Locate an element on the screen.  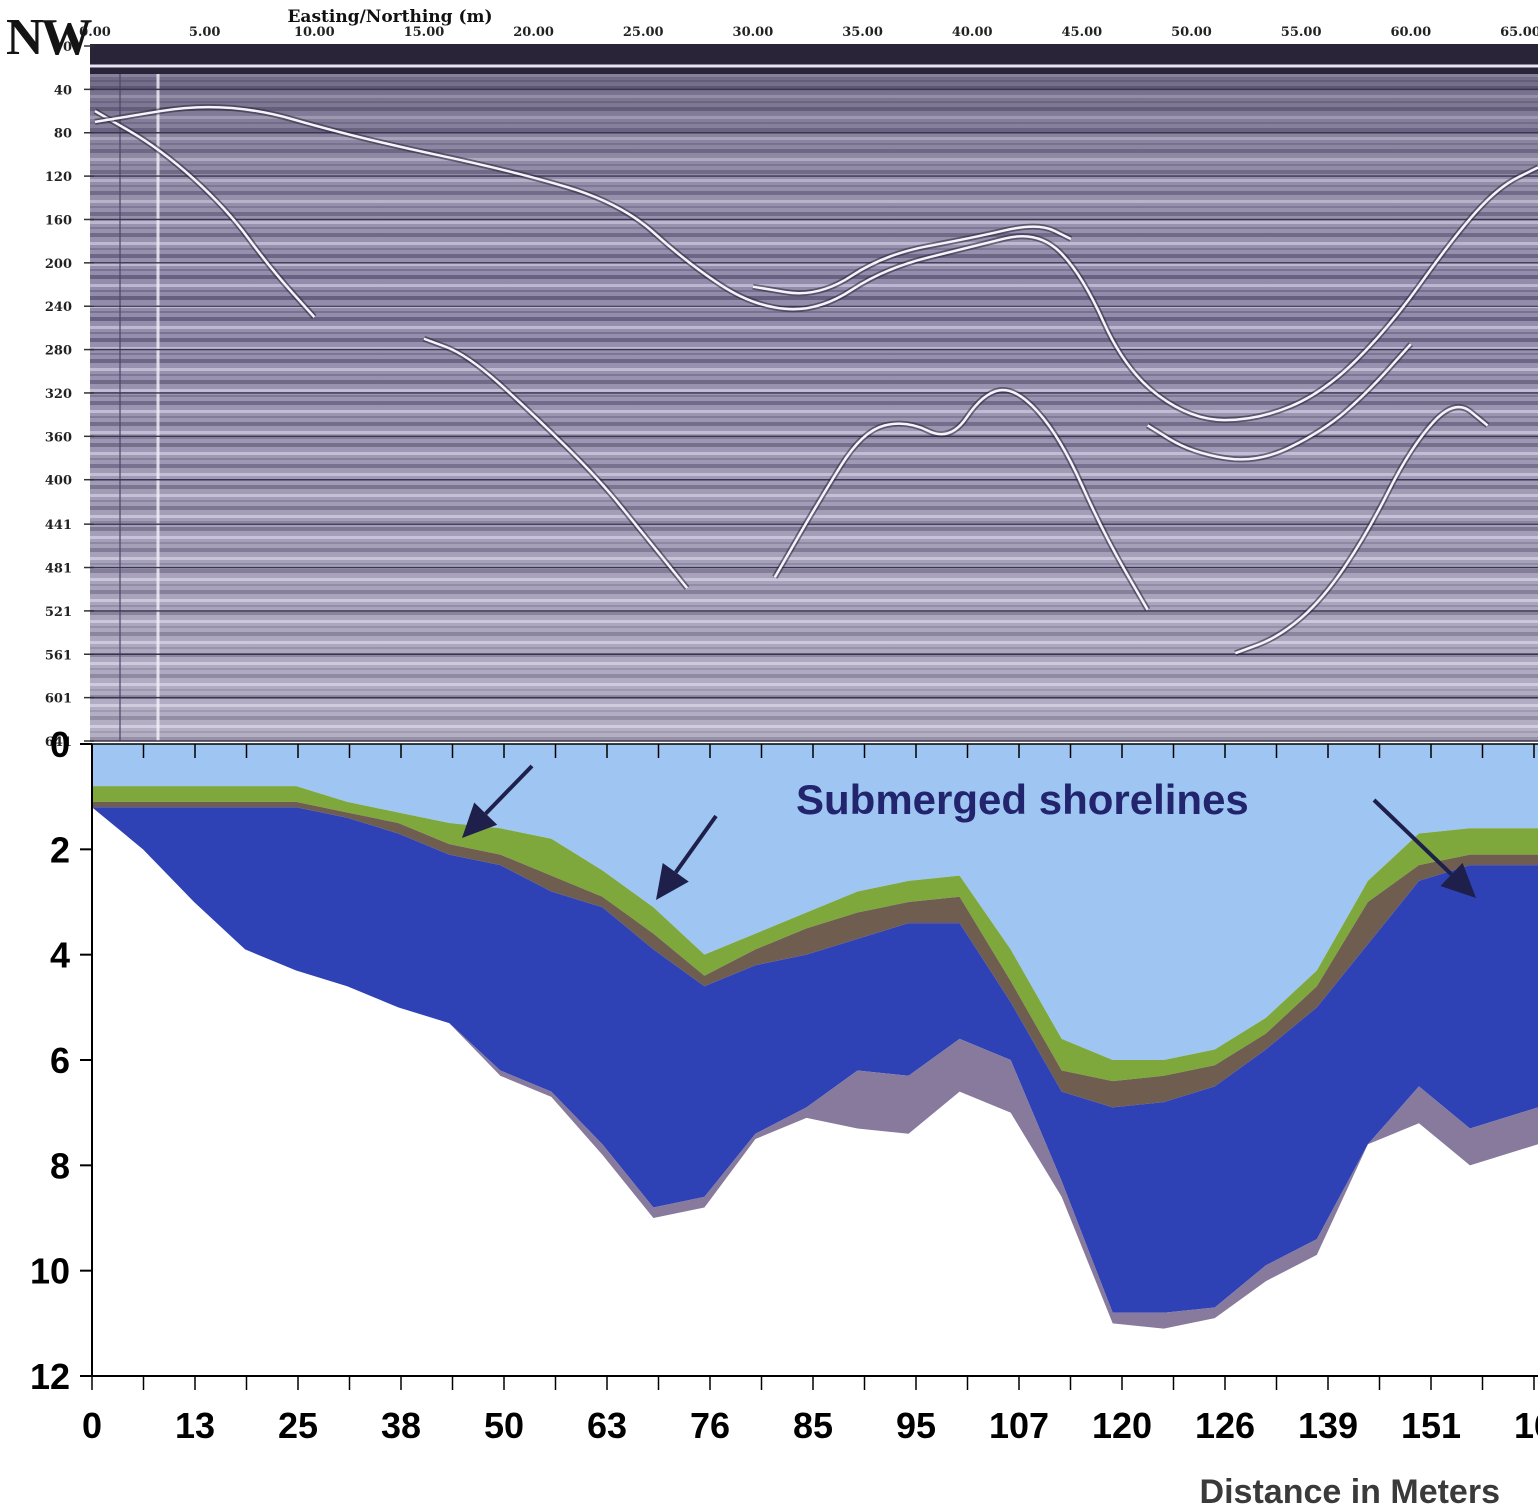
gpr-y-tick-label: 320 is located at coordinates (58, 394).